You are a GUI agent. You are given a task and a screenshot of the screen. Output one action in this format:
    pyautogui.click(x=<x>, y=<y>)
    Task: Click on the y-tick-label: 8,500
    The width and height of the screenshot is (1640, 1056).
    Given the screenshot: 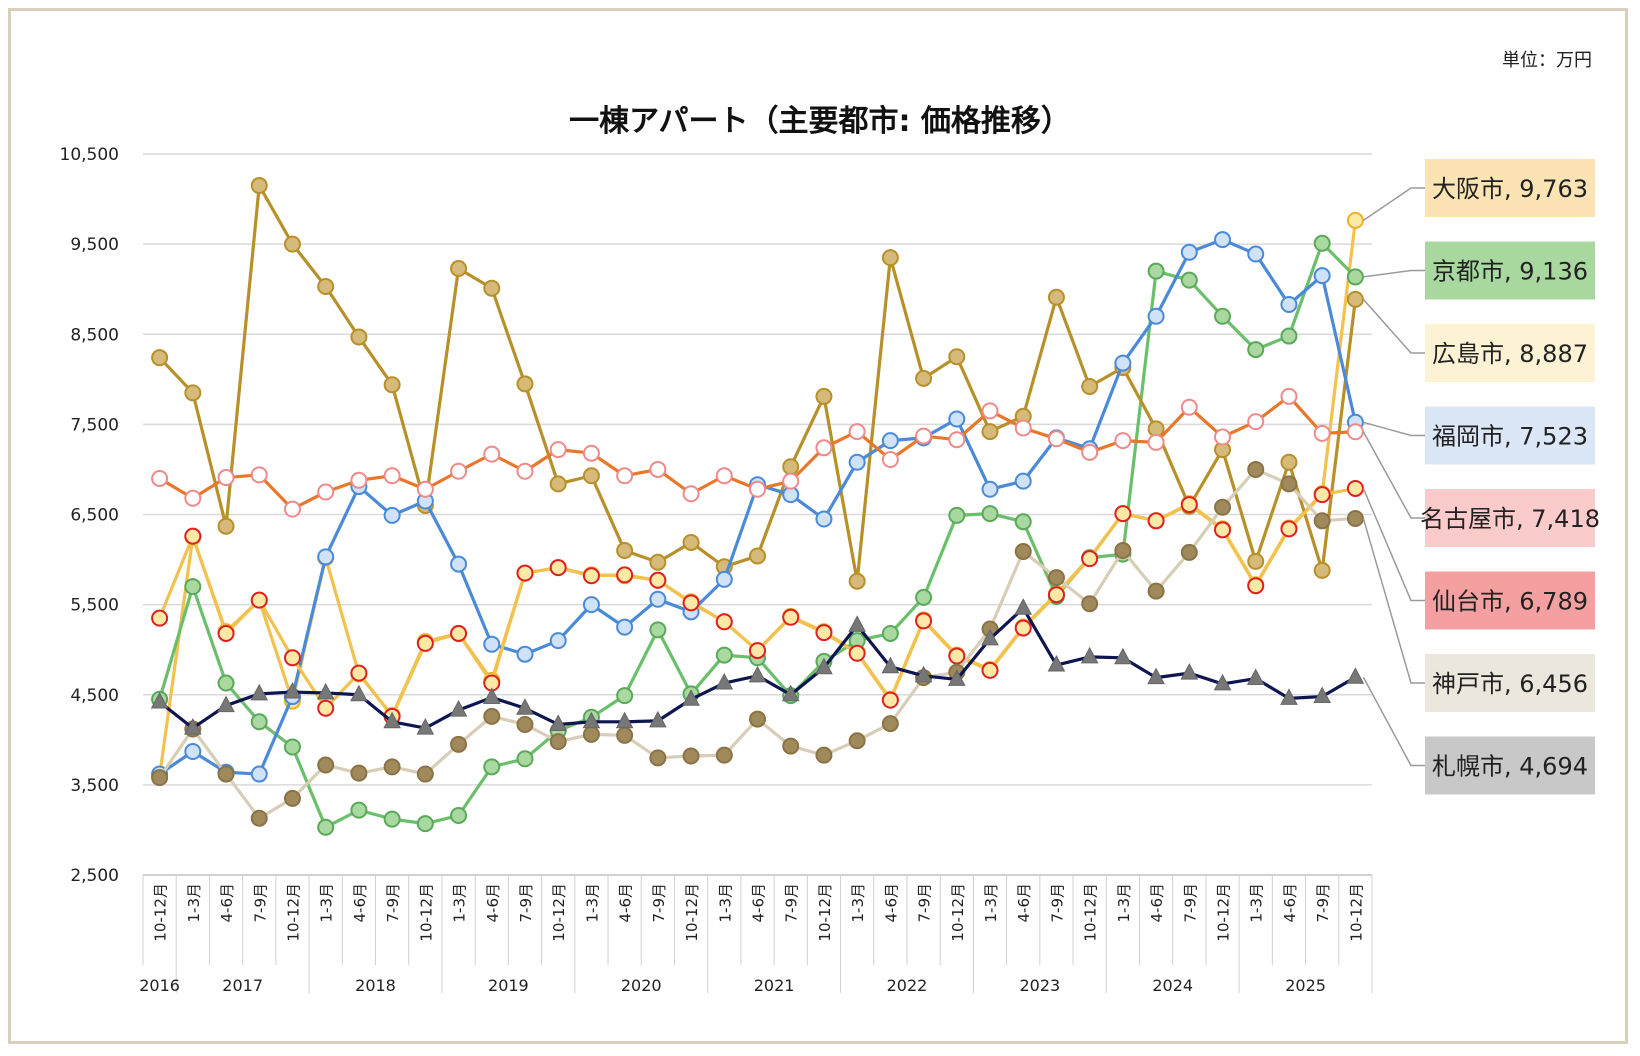 What is the action you would take?
    pyautogui.click(x=94, y=335)
    